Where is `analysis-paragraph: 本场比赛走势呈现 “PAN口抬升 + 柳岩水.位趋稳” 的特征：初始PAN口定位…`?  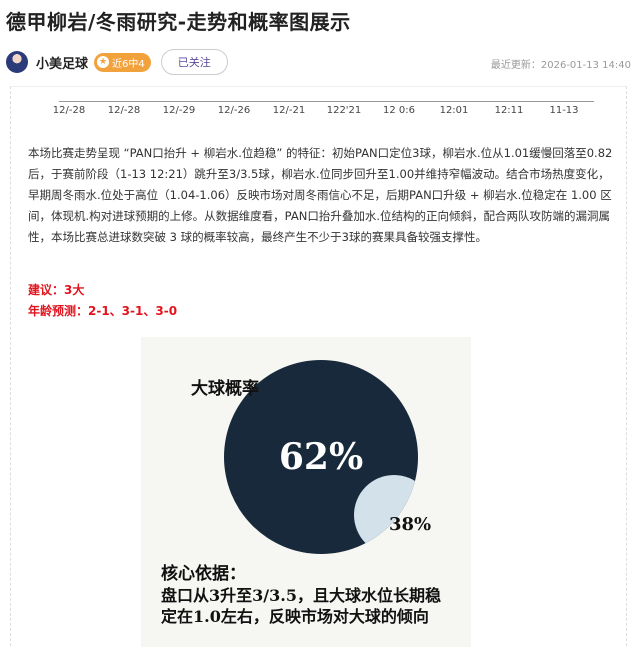 analysis-paragraph: 本场比赛走势呈现 “PAN口抬升 + 柳岩水.位趋稳” 的特征：初始PAN口定位… is located at coordinates (320, 195).